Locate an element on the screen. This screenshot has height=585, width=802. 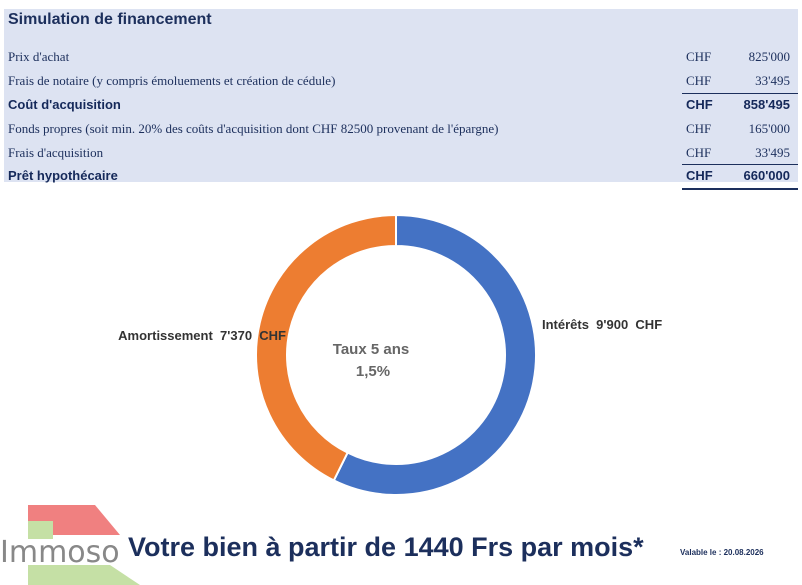
row-label: Prêt hypothécaire is located at coordinates (63, 175).